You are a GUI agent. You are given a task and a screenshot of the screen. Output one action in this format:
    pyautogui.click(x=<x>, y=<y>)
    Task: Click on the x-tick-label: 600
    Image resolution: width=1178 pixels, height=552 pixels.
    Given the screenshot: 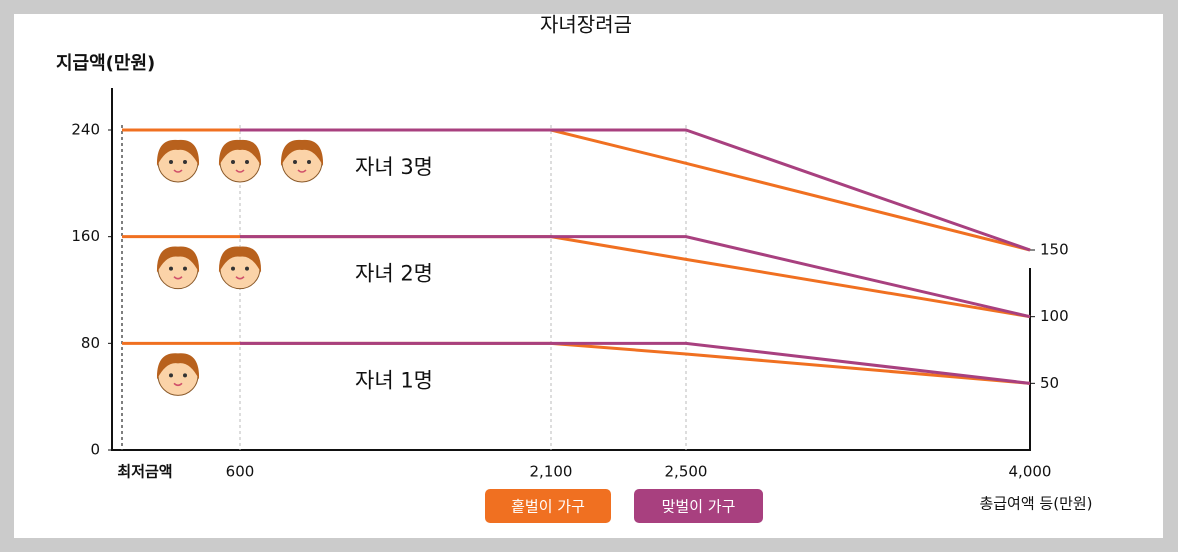 What is the action you would take?
    pyautogui.click(x=240, y=472)
    